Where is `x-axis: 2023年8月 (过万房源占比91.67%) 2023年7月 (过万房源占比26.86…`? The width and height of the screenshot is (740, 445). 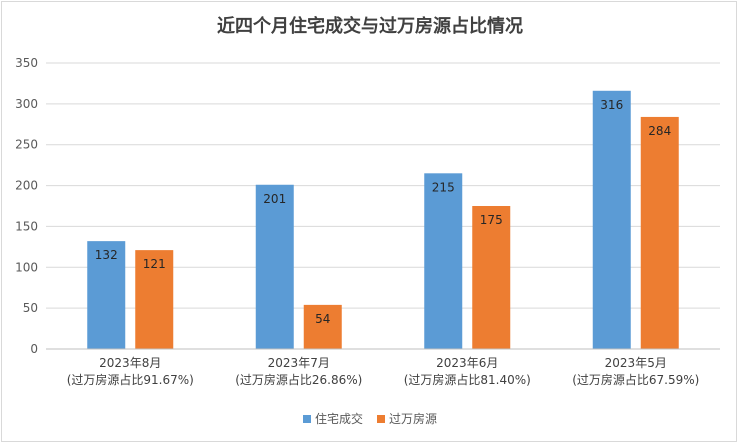
x-axis: 2023年8月 (过万房源占比91.67%) 2023年7月 (过万房源占比26.86… is located at coordinates (383, 367).